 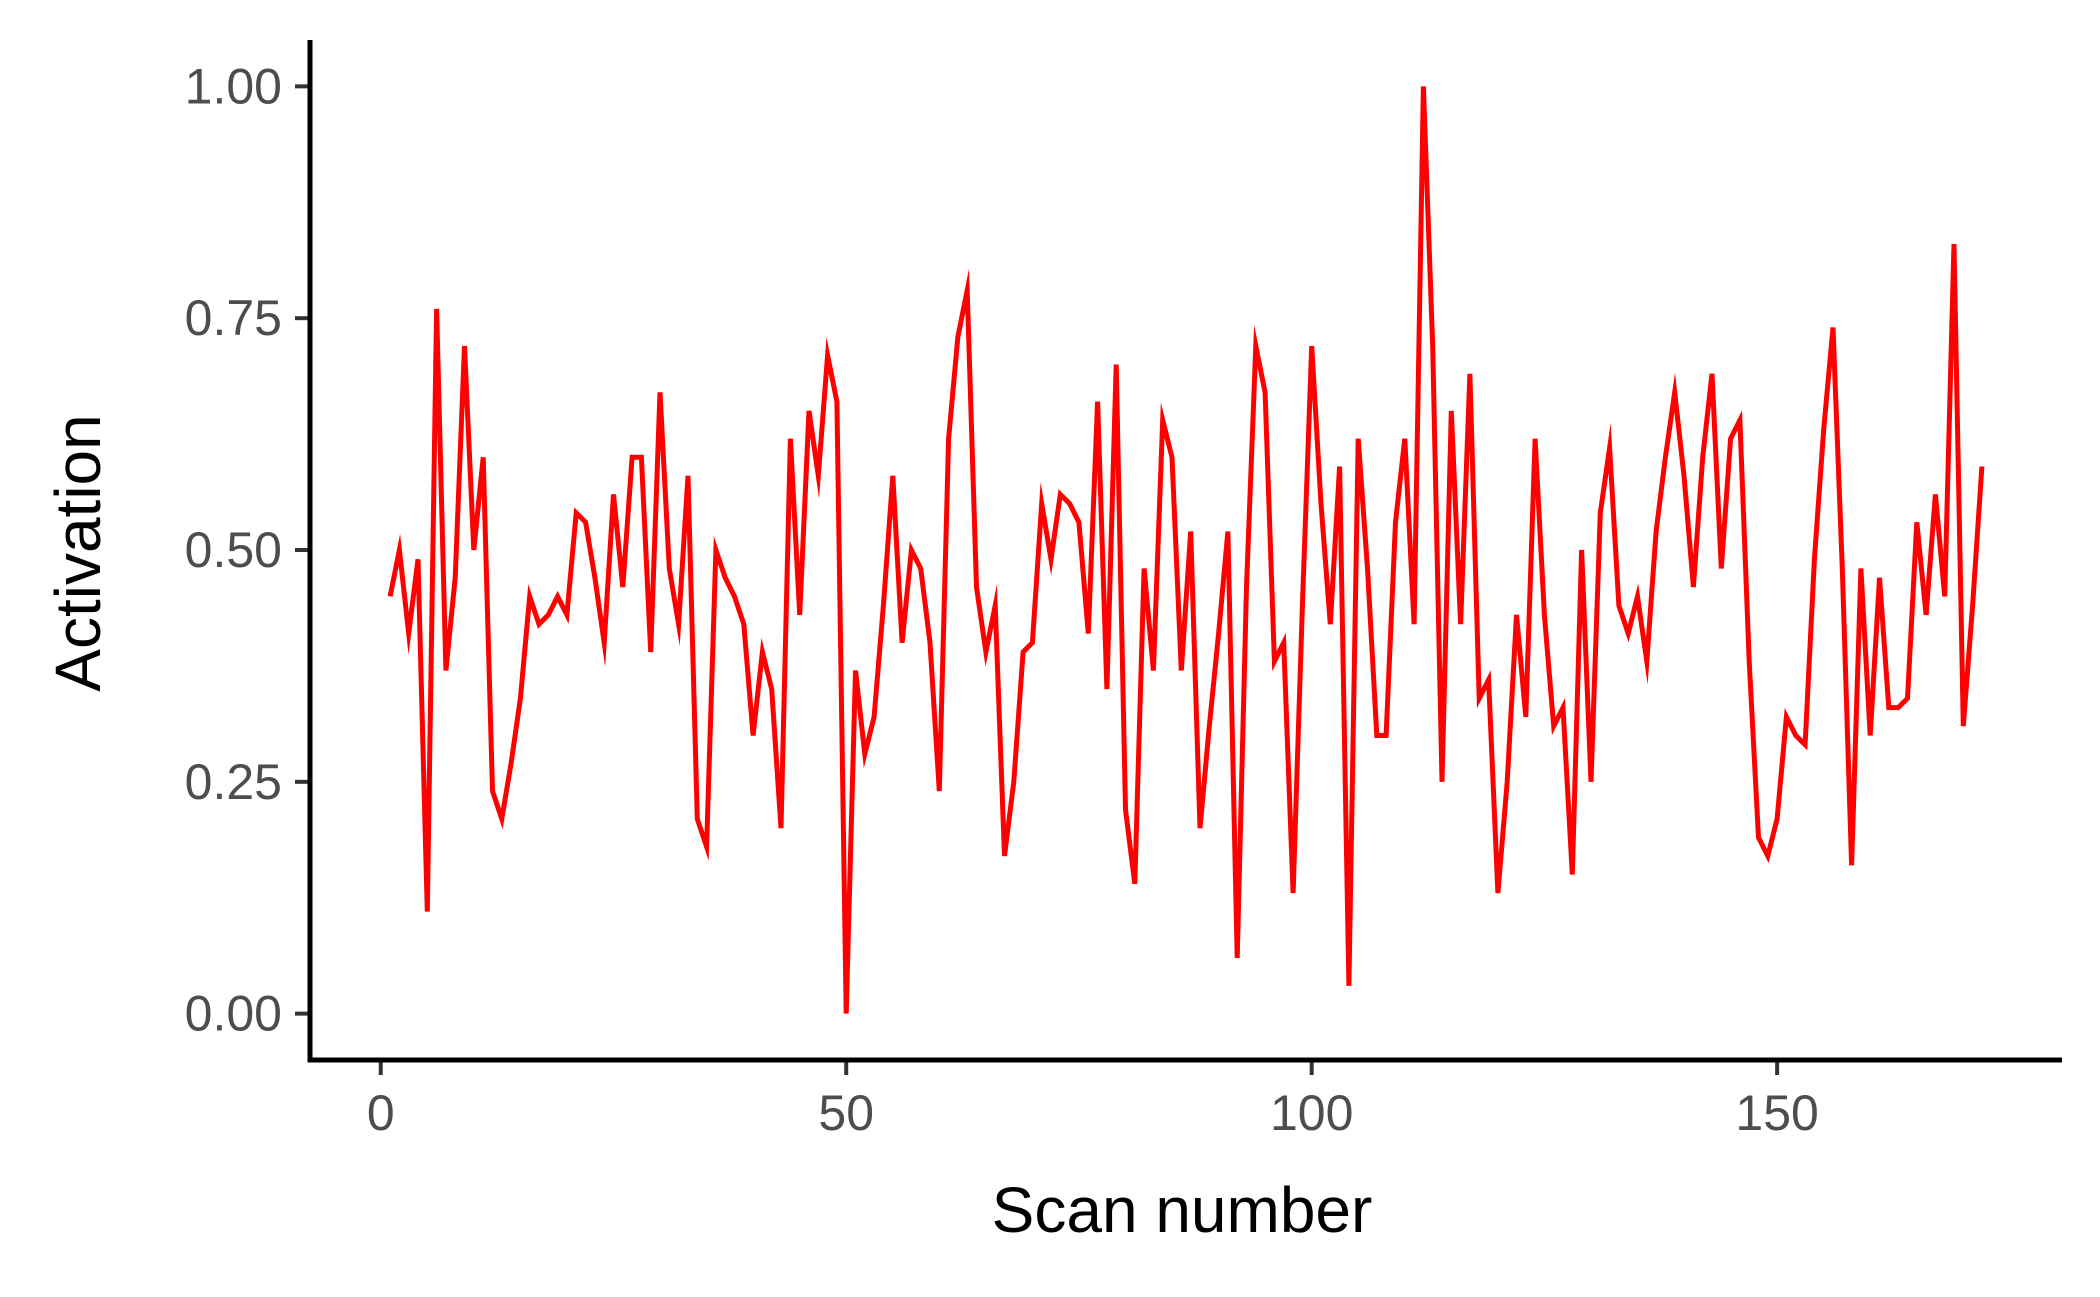 I want to click on y-tick-label: 0.50, so click(x=233, y=550).